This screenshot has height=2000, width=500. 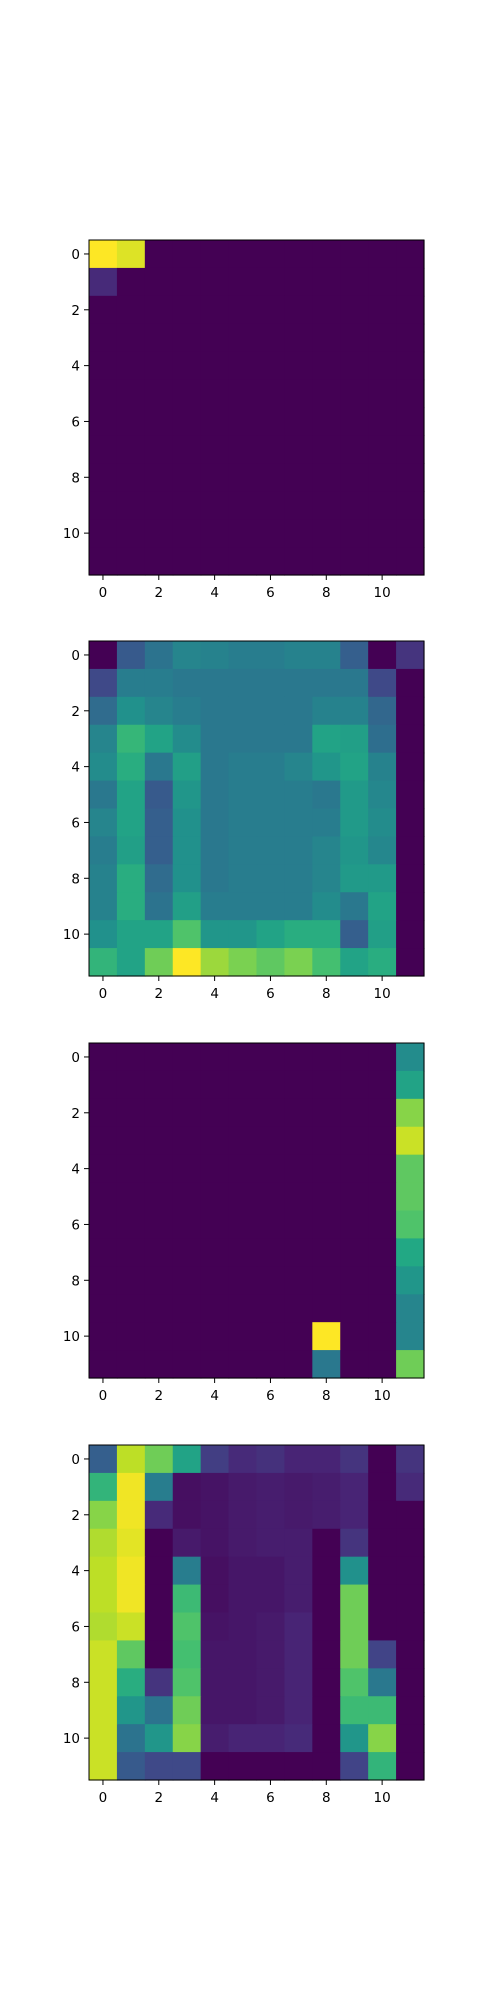 What do you see at coordinates (244, 821) in the screenshot?
I see `heatmap-panel-2: 0 2 4 6 8 10 0 2 4 6 8 10` at bounding box center [244, 821].